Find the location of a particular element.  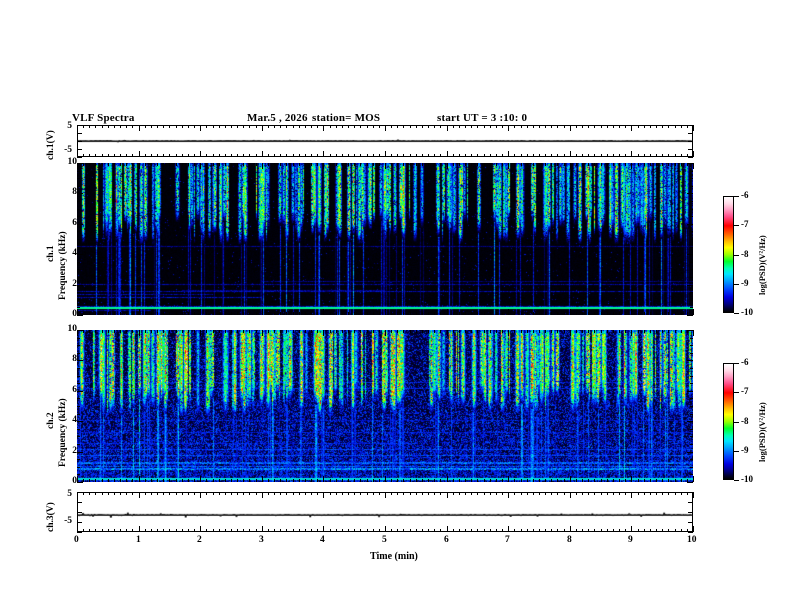

station-label: station= MOS is located at coordinates (346, 118).